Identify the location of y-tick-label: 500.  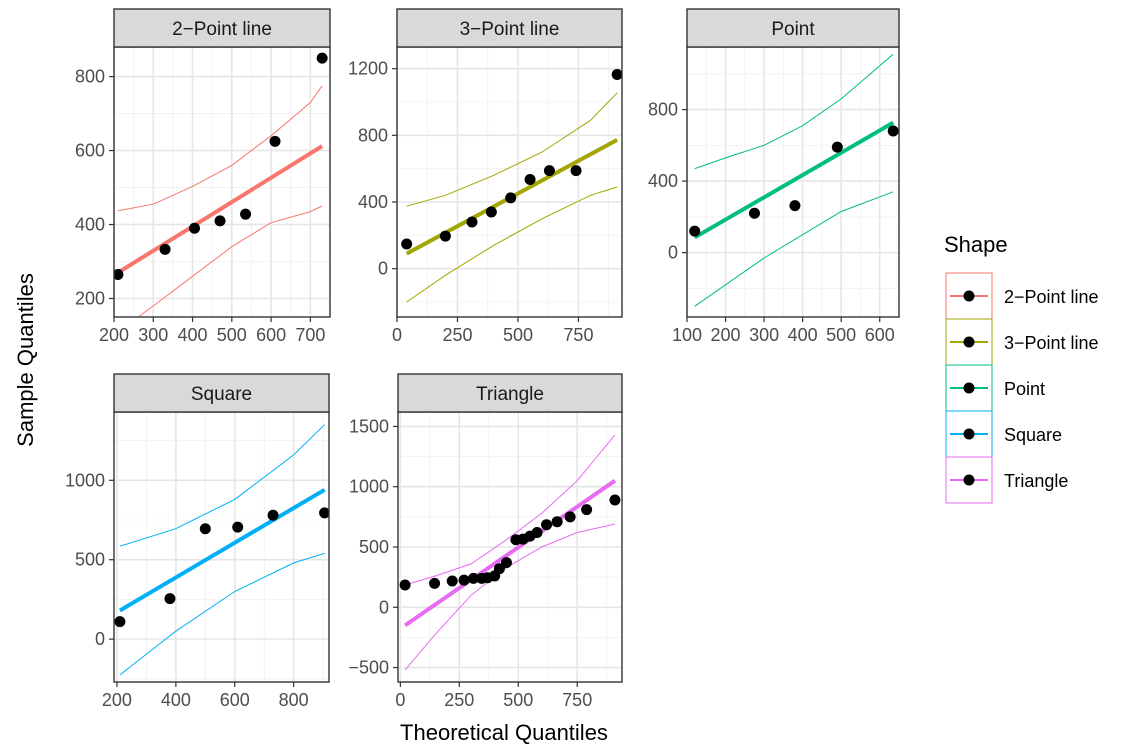
(90, 560).